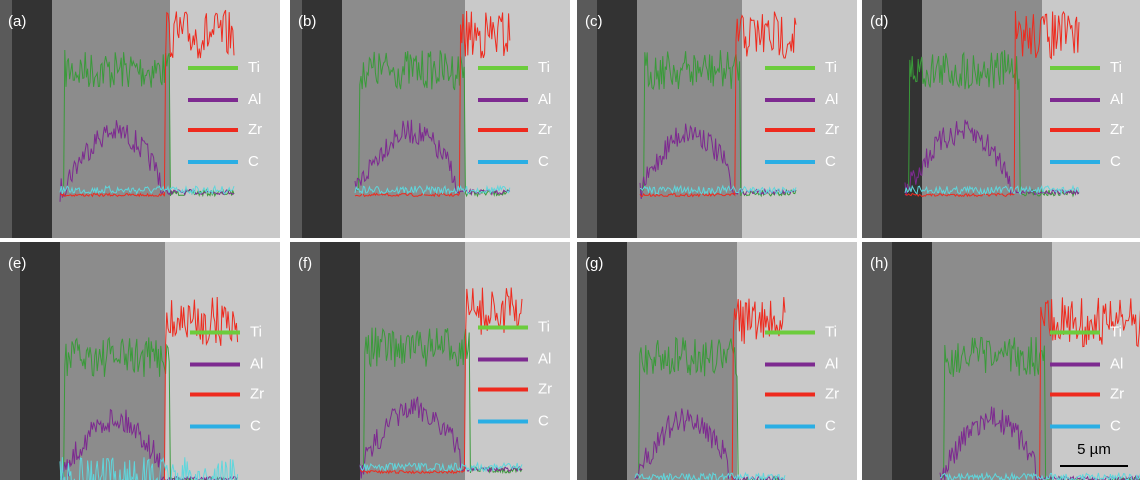  Describe the element at coordinates (305, 263) in the screenshot. I see `panel-label: (f)` at that location.